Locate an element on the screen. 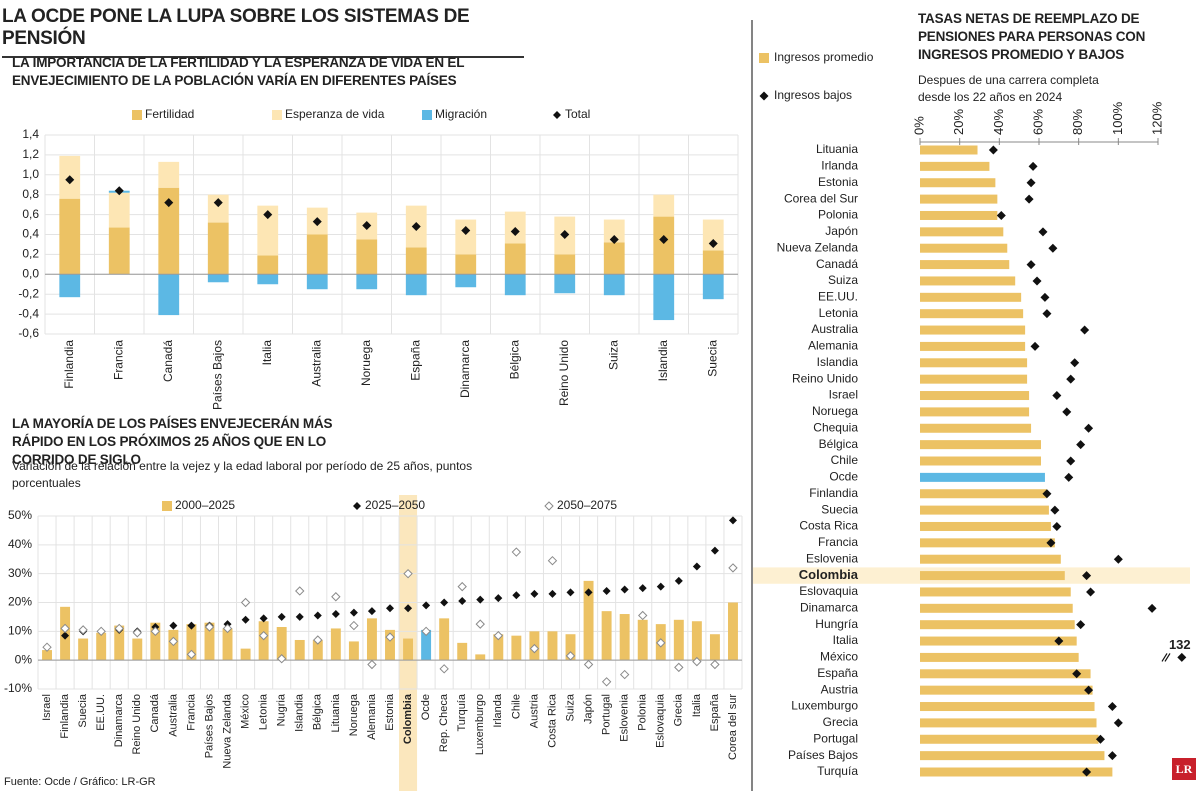 This screenshot has height=791, width=1200. x-tick-label: Nueva Zelanda is located at coordinates (227, 730).